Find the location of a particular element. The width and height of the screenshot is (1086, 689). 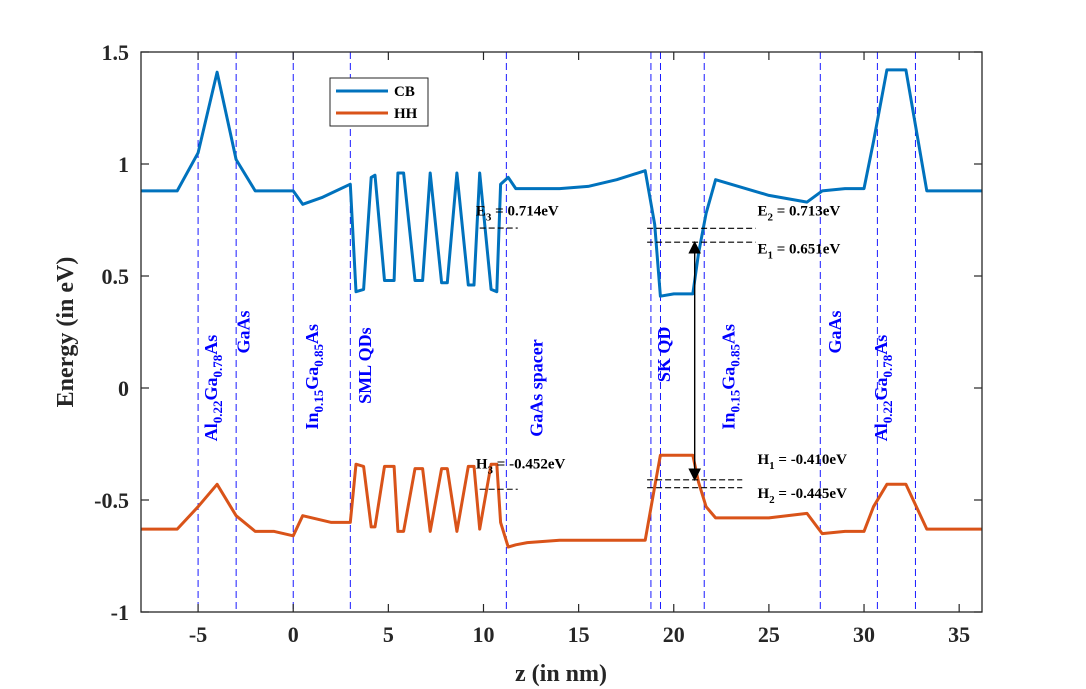

level-label-h2: H2 = -0.445eV is located at coordinates (802, 496).